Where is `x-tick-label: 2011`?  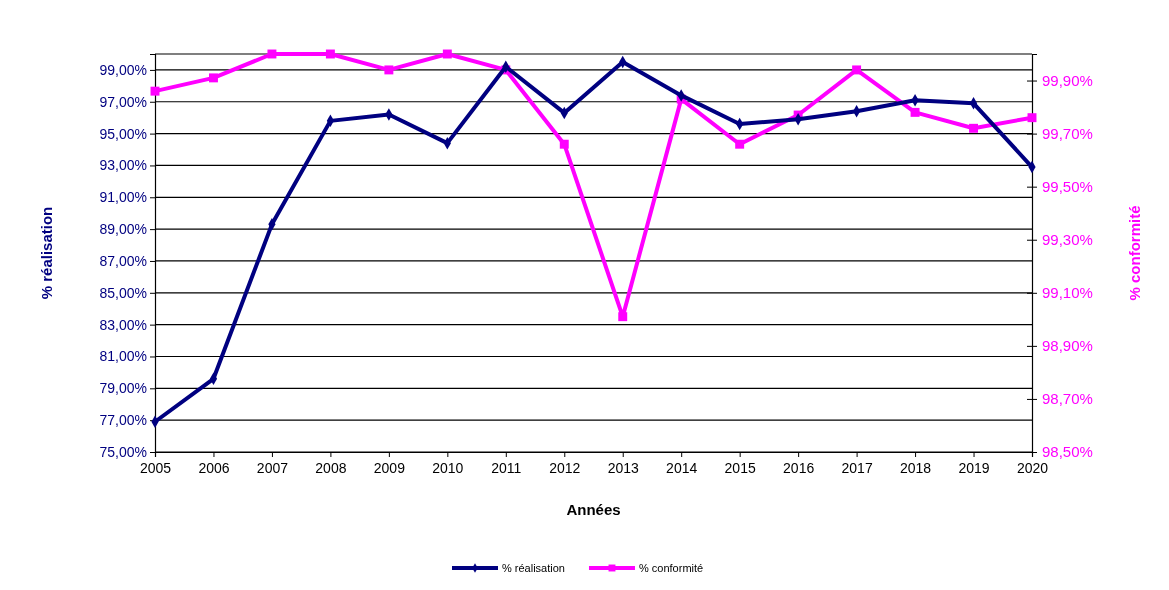
x-tick-label: 2011 is located at coordinates (506, 467).